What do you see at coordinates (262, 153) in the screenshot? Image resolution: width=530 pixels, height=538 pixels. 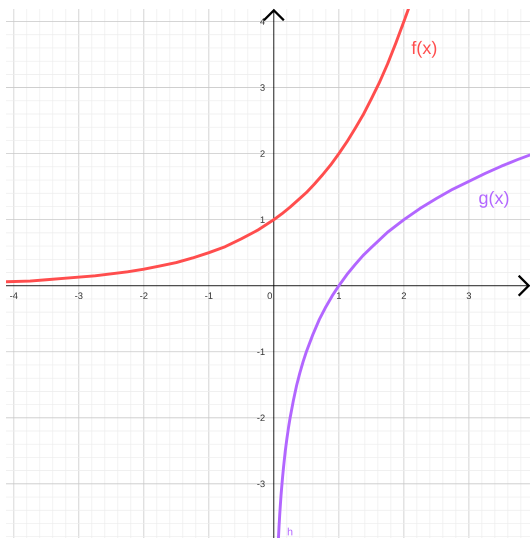 I see `y-tick-label: 2` at bounding box center [262, 153].